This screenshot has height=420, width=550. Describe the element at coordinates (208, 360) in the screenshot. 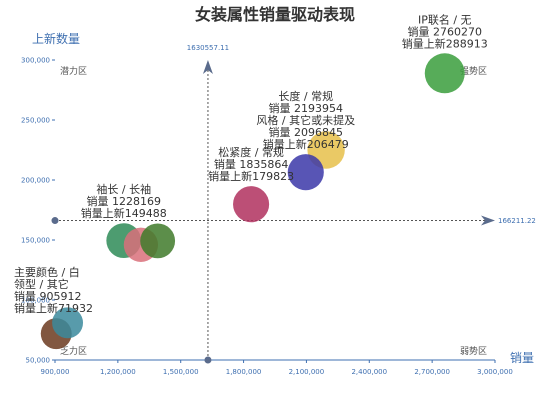

I see `vertical-reference-origin` at that location.